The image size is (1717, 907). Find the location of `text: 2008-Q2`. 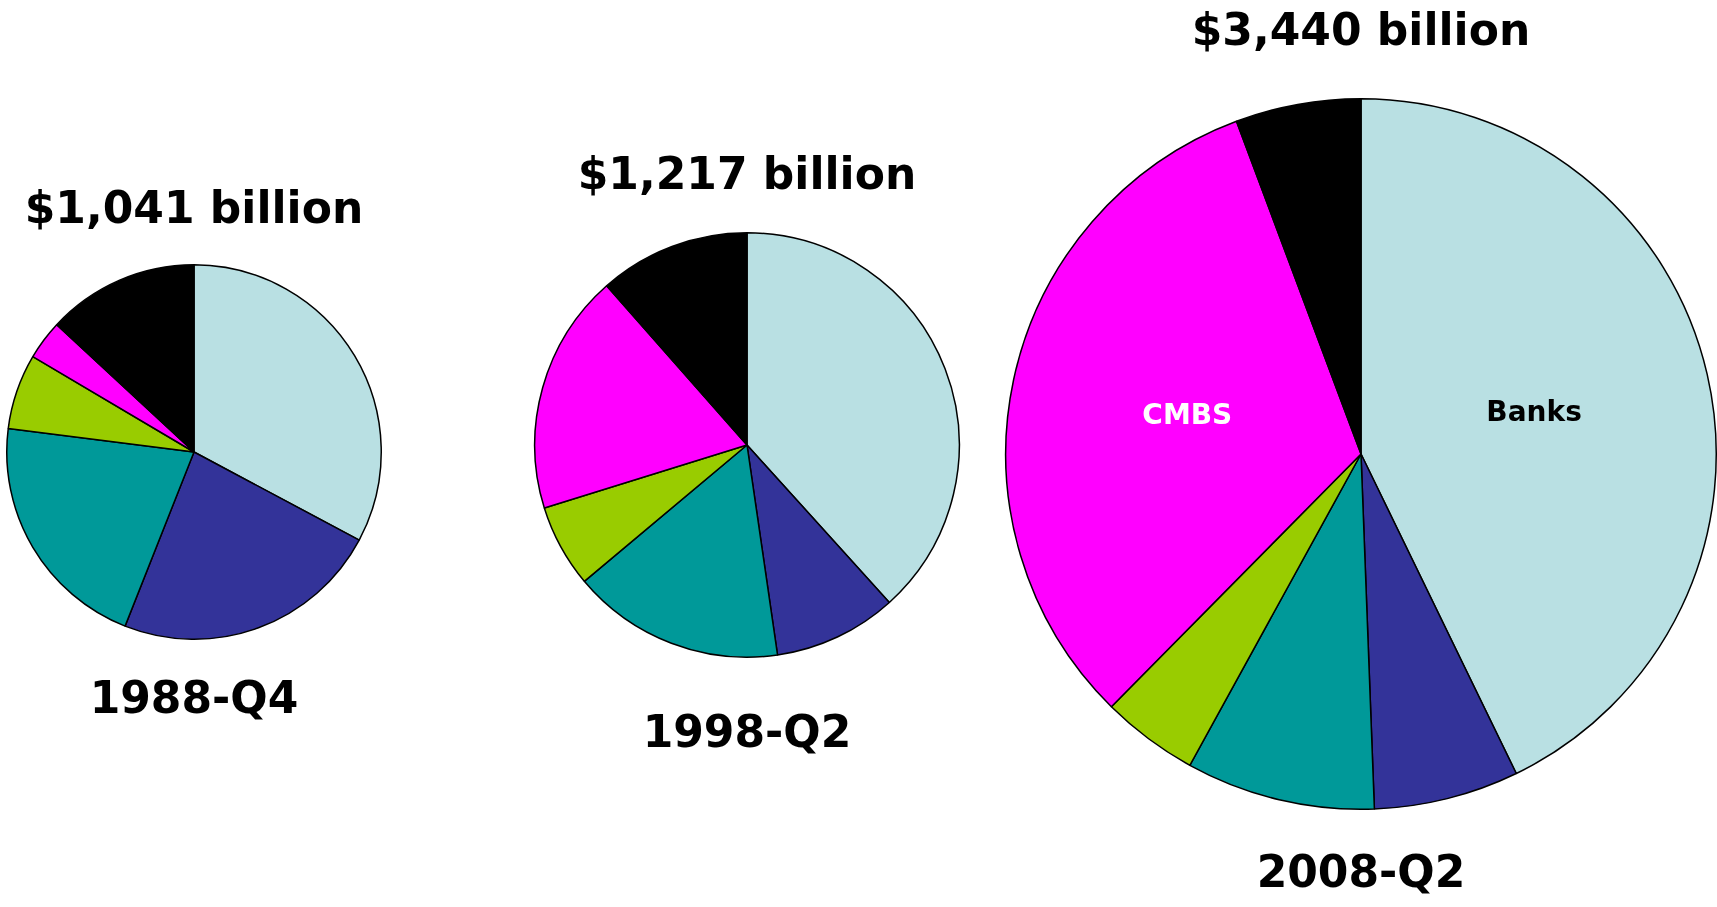

text: 2008-Q2 is located at coordinates (1361, 871).